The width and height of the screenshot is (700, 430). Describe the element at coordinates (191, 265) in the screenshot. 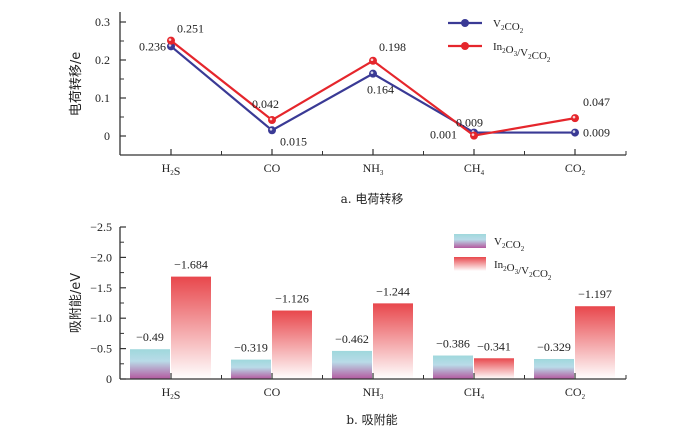

I see `data-label: −1.684` at that location.